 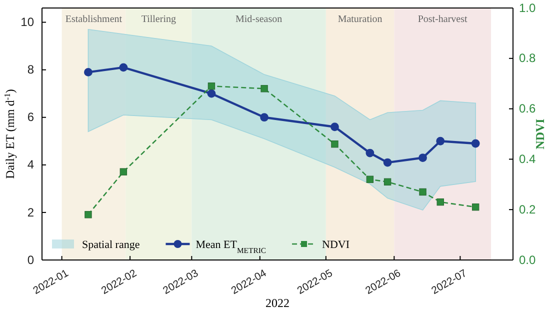 I want to click on band-label: Post-harvest, so click(x=443, y=19).